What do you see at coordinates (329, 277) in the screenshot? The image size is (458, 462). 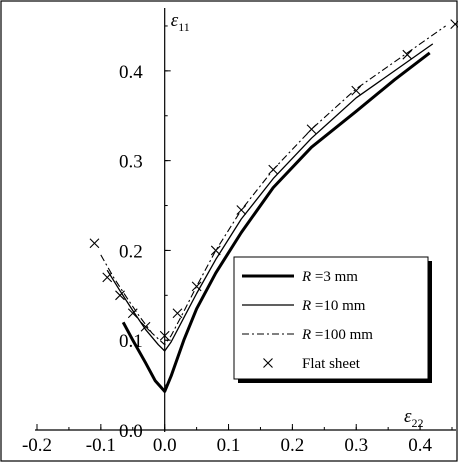 I see `legend-label-1: R =3 mm` at bounding box center [329, 277].